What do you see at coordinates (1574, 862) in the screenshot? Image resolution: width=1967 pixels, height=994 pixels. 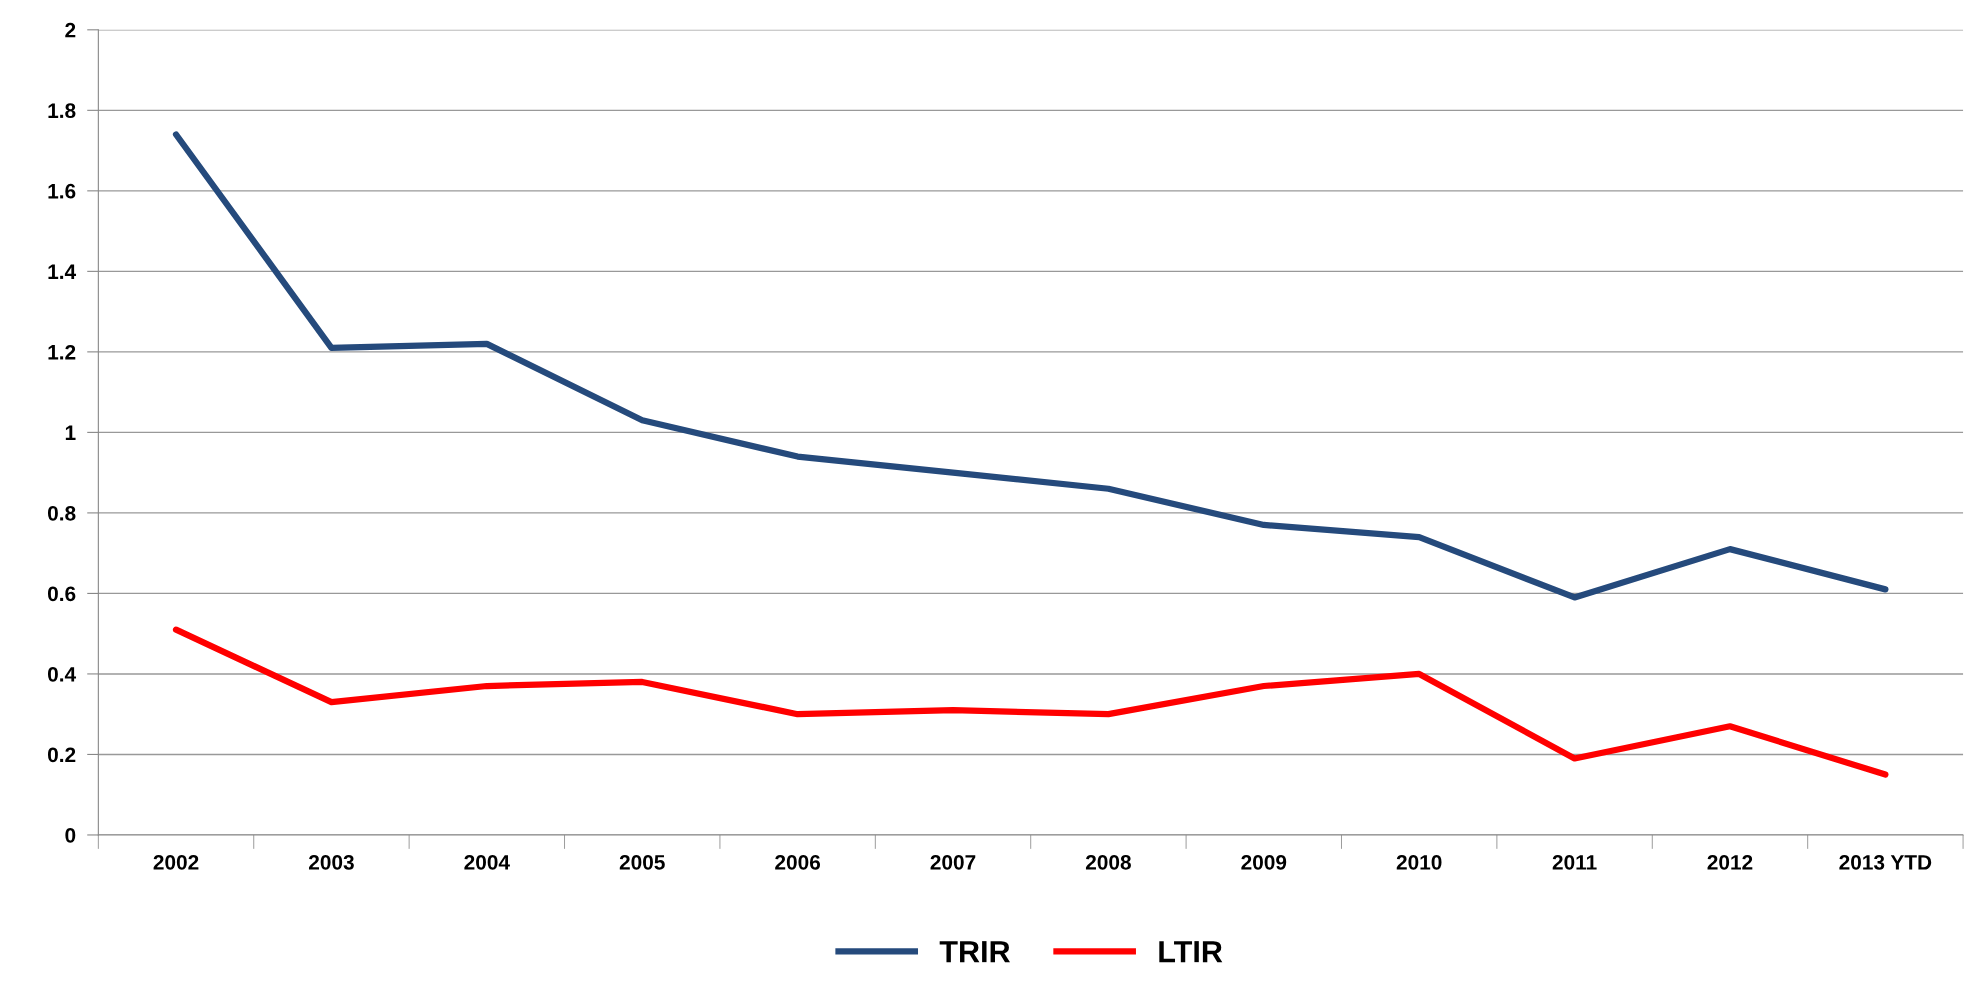 I see `x-tick-label: 2011` at bounding box center [1574, 862].